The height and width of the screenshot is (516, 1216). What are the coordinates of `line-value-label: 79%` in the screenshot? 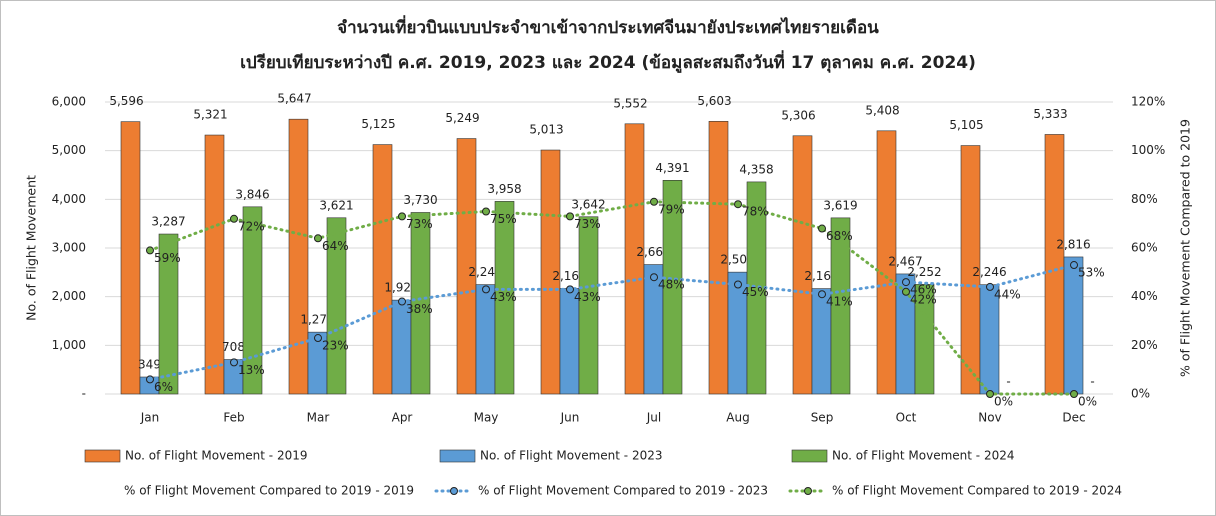 It's located at (671, 209).